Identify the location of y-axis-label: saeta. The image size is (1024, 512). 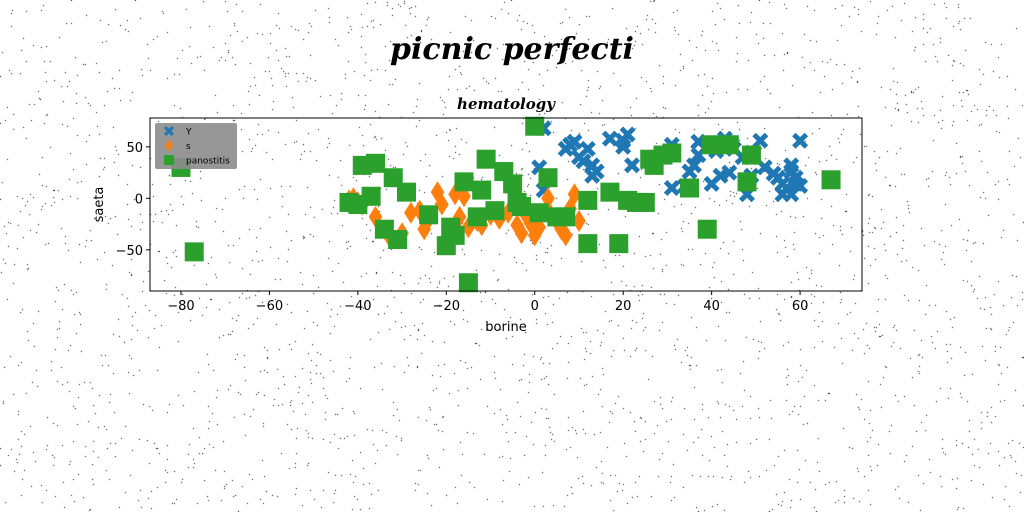
(99, 205).